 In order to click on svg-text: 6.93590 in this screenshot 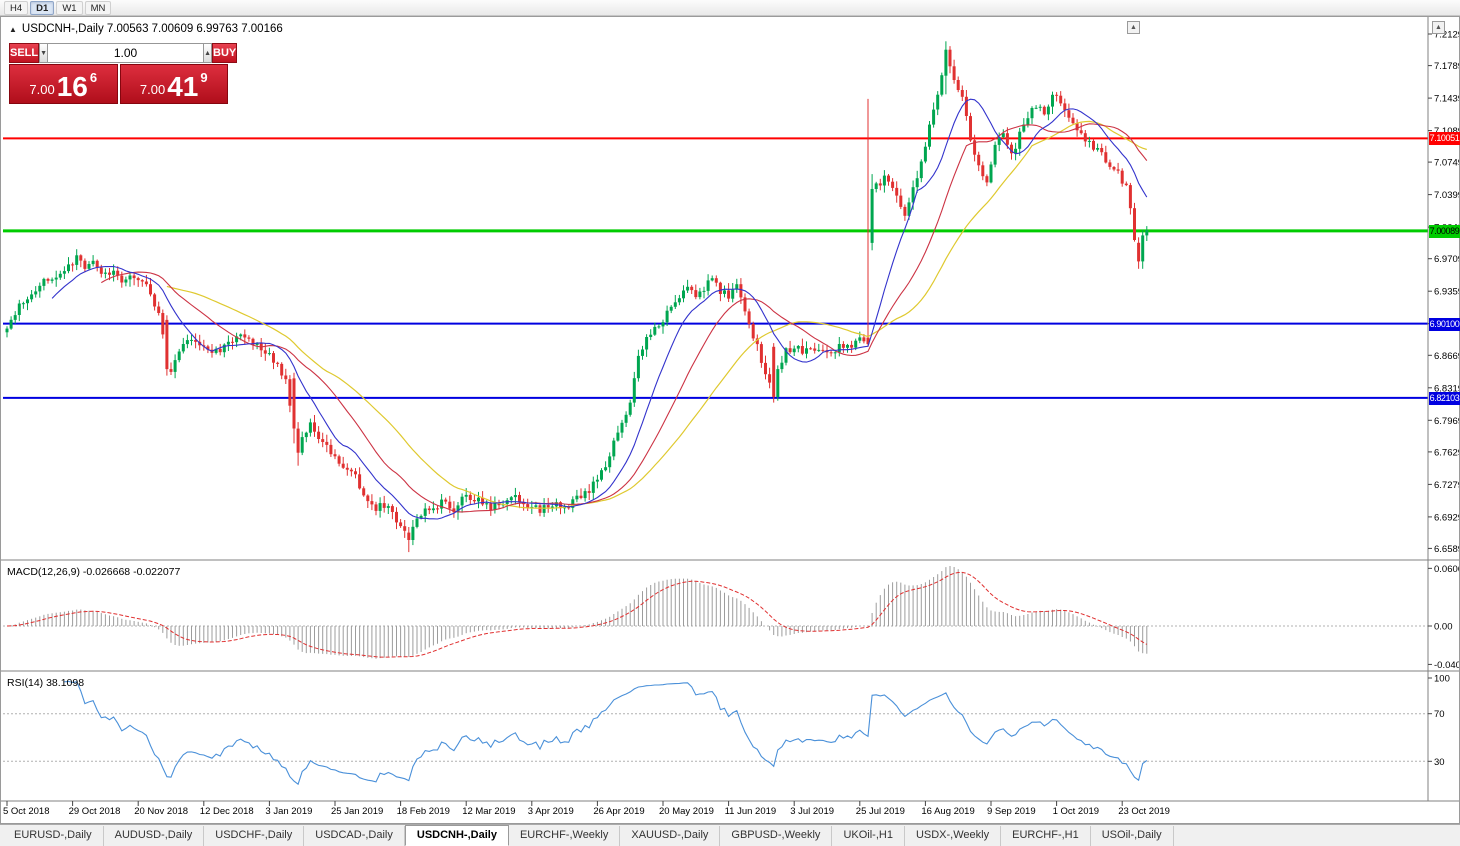, I will do `click(1446, 292)`.